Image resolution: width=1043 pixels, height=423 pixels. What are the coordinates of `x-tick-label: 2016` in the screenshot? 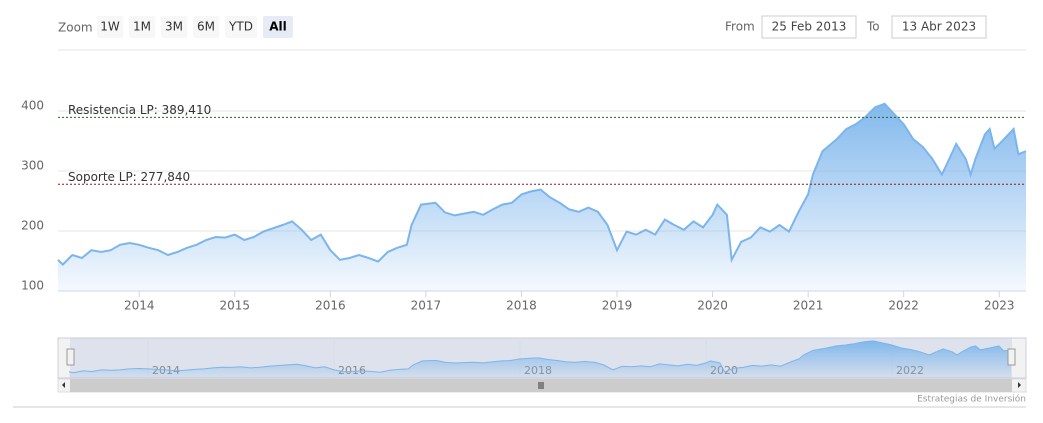 It's located at (330, 306).